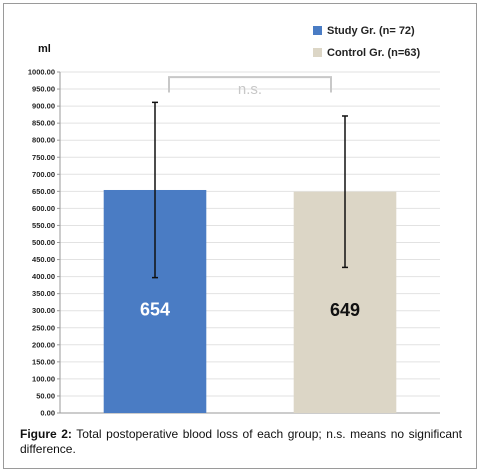 The image size is (481, 474). I want to click on significance-bracket-line, so click(250, 84).